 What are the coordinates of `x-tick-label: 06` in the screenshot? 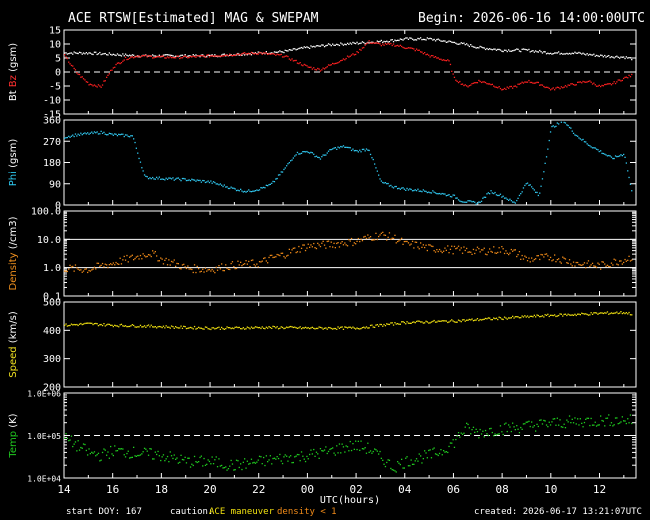 It's located at (453, 489).